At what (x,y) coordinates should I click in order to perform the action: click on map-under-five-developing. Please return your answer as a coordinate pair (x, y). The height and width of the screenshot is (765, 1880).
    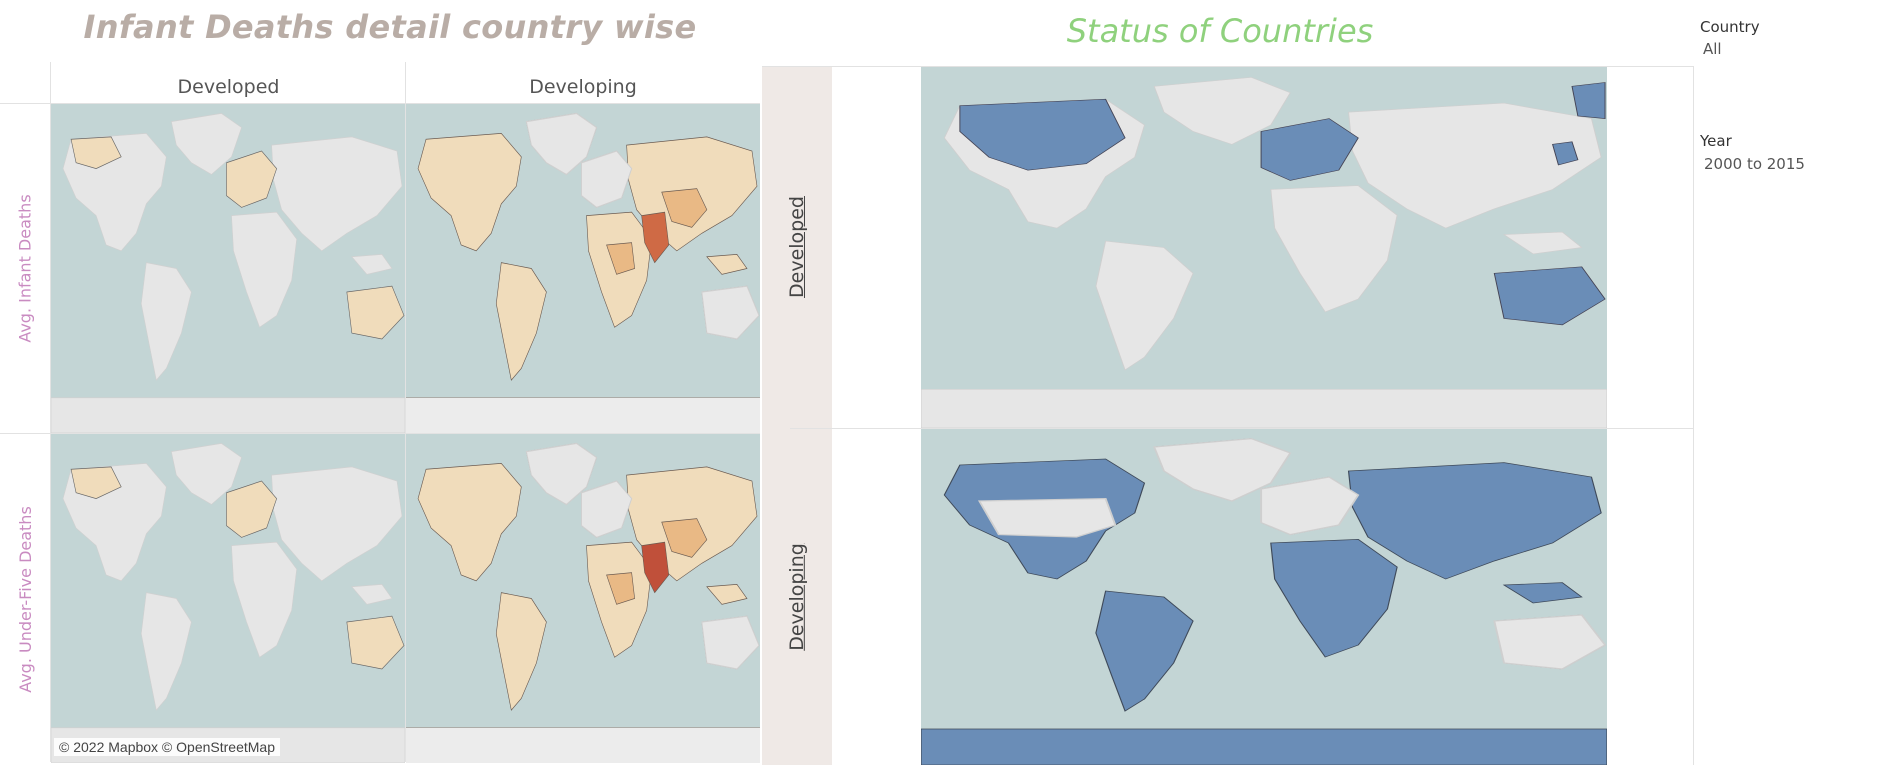
    Looking at the image, I should click on (583, 598).